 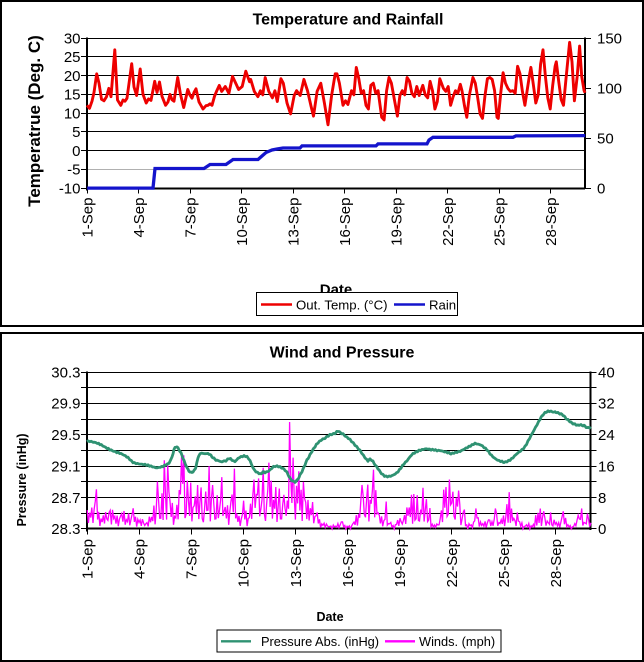 What do you see at coordinates (22, 479) in the screenshot?
I see `svg-text: Pressure (inHg)` at bounding box center [22, 479].